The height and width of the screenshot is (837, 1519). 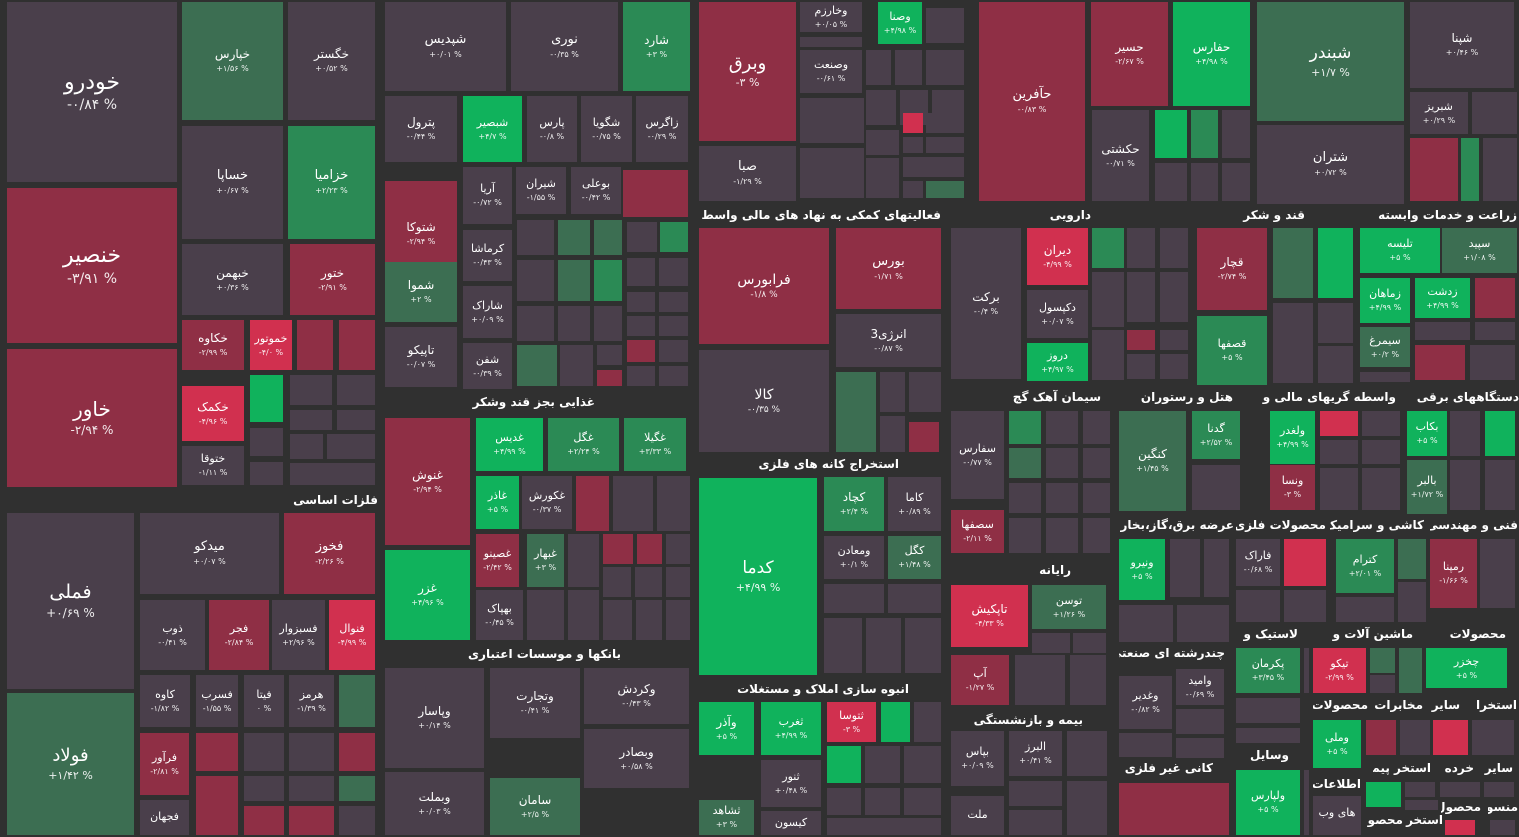 I want to click on stock-tile: قصفها +۵ %, so click(x=1232, y=350).